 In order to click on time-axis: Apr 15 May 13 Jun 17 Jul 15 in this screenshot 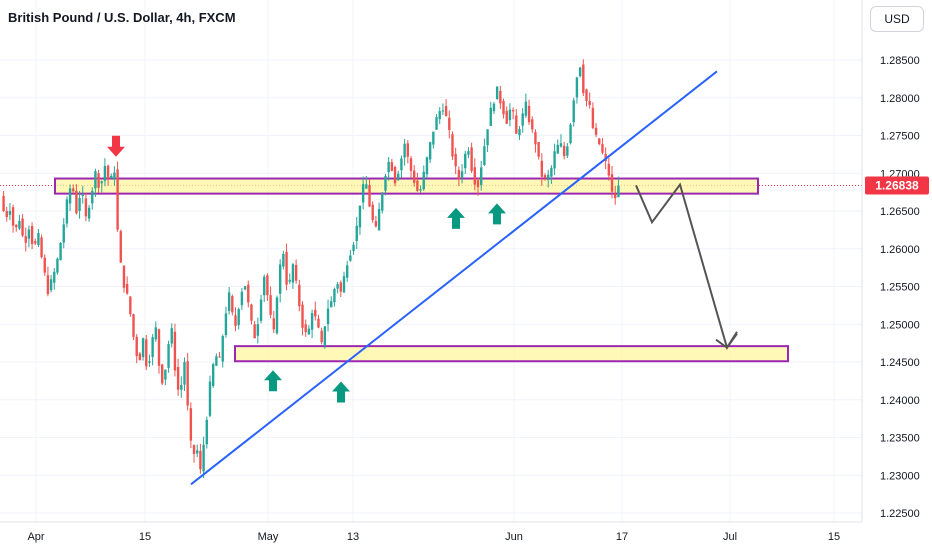, I will do `click(431, 532)`.